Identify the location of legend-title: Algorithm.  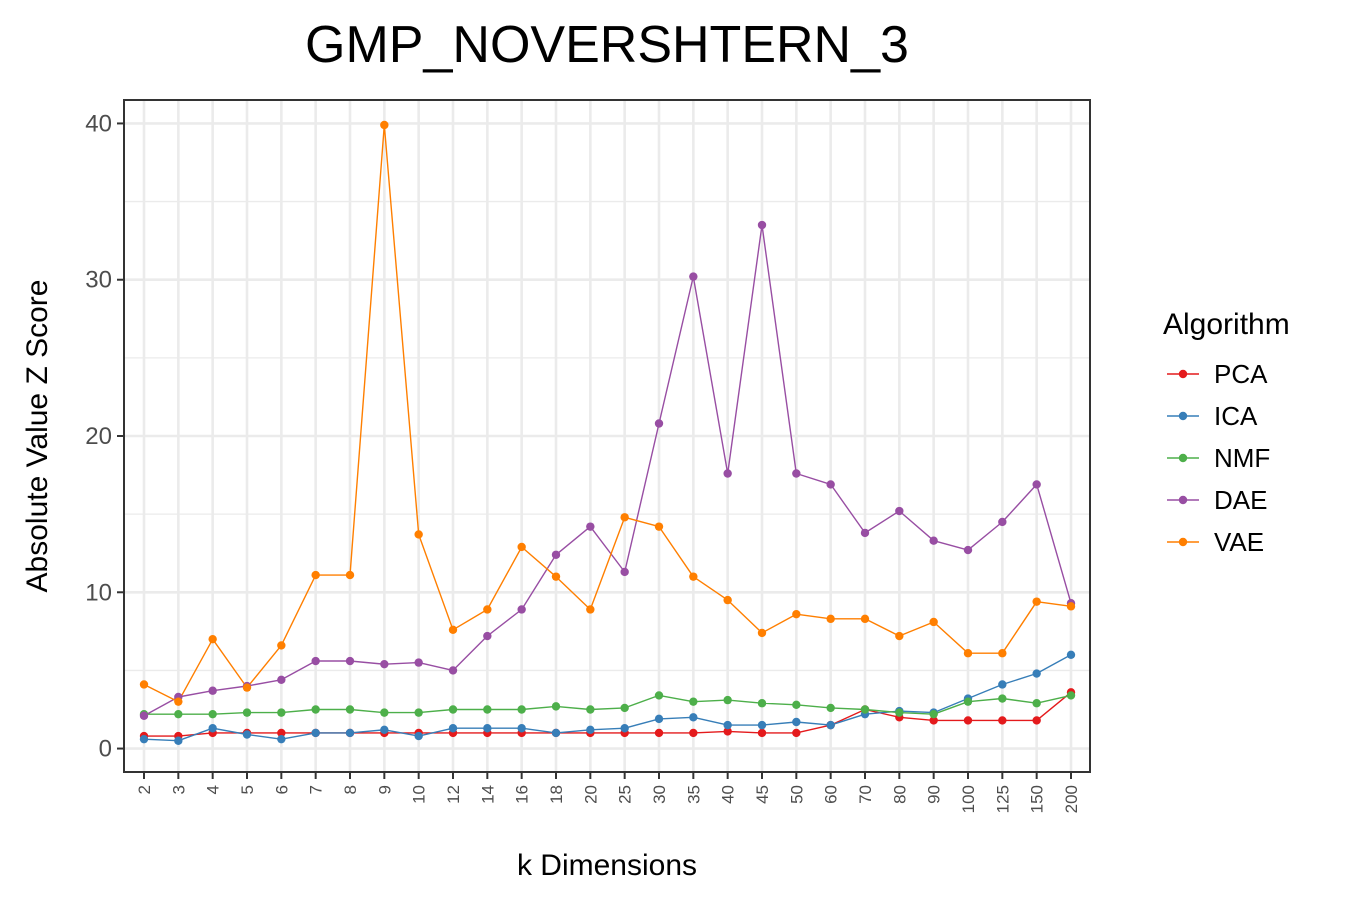
(1226, 324).